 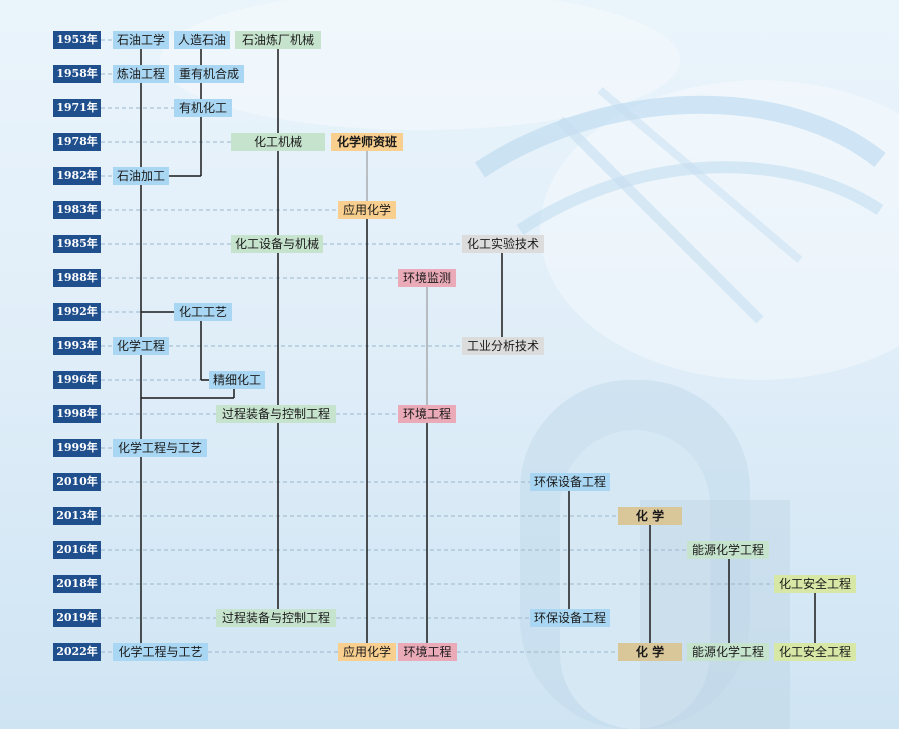 I want to click on major-box: 化学师资班, so click(x=367, y=142).